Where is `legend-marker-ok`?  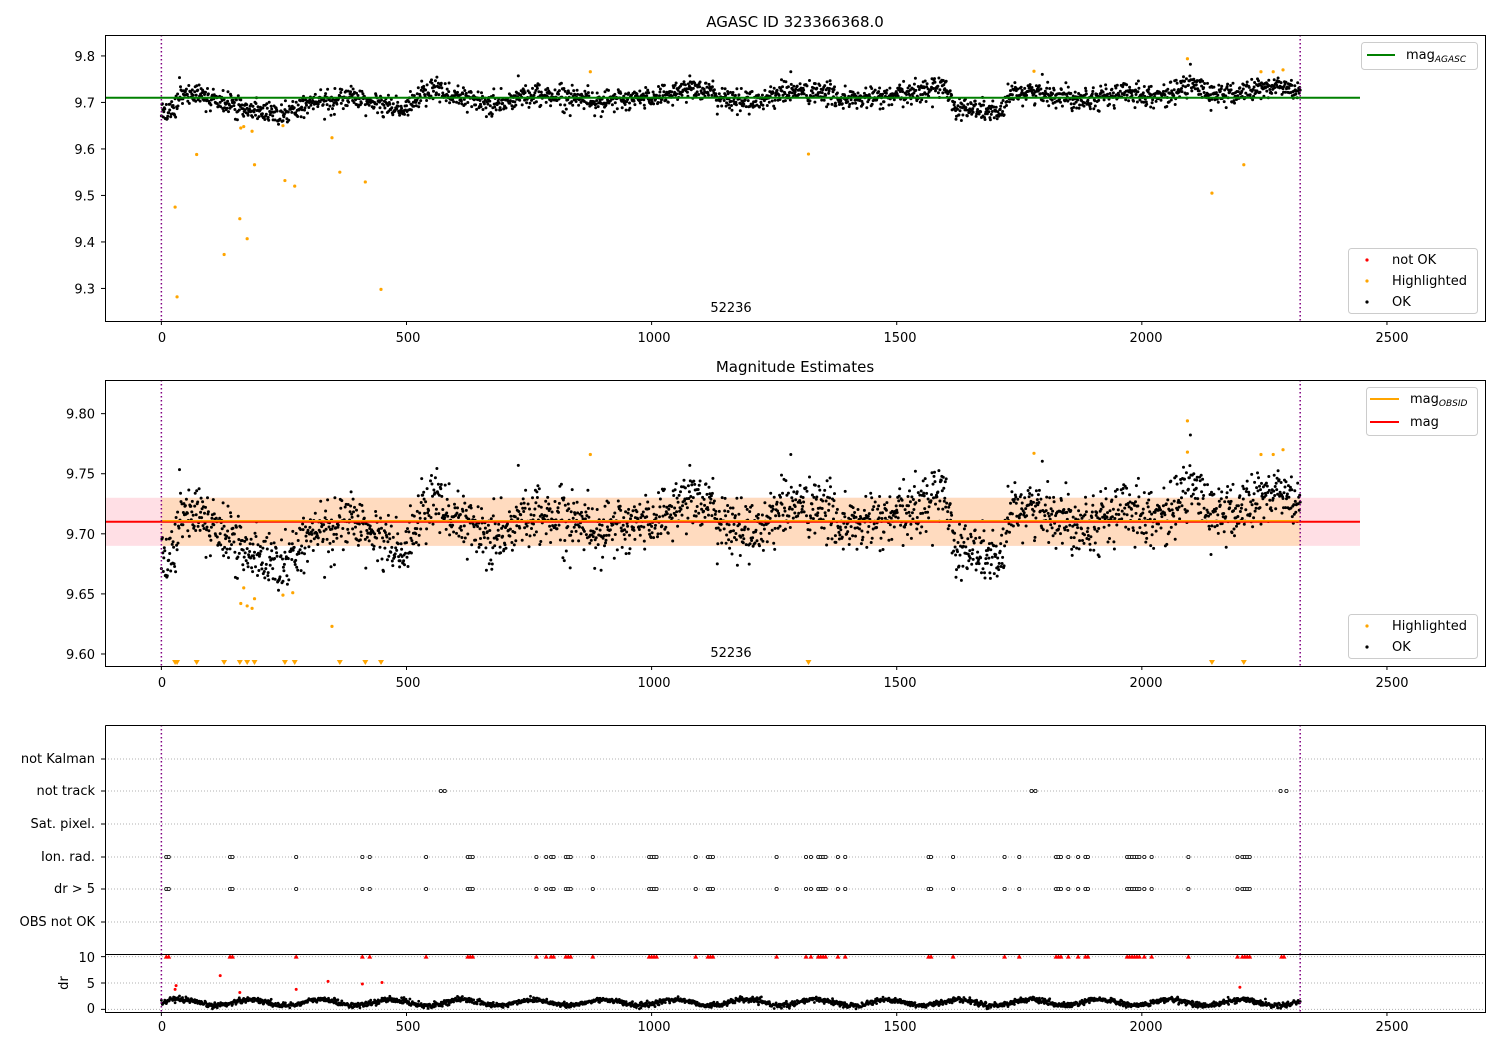 legend-marker-ok is located at coordinates (1367, 302).